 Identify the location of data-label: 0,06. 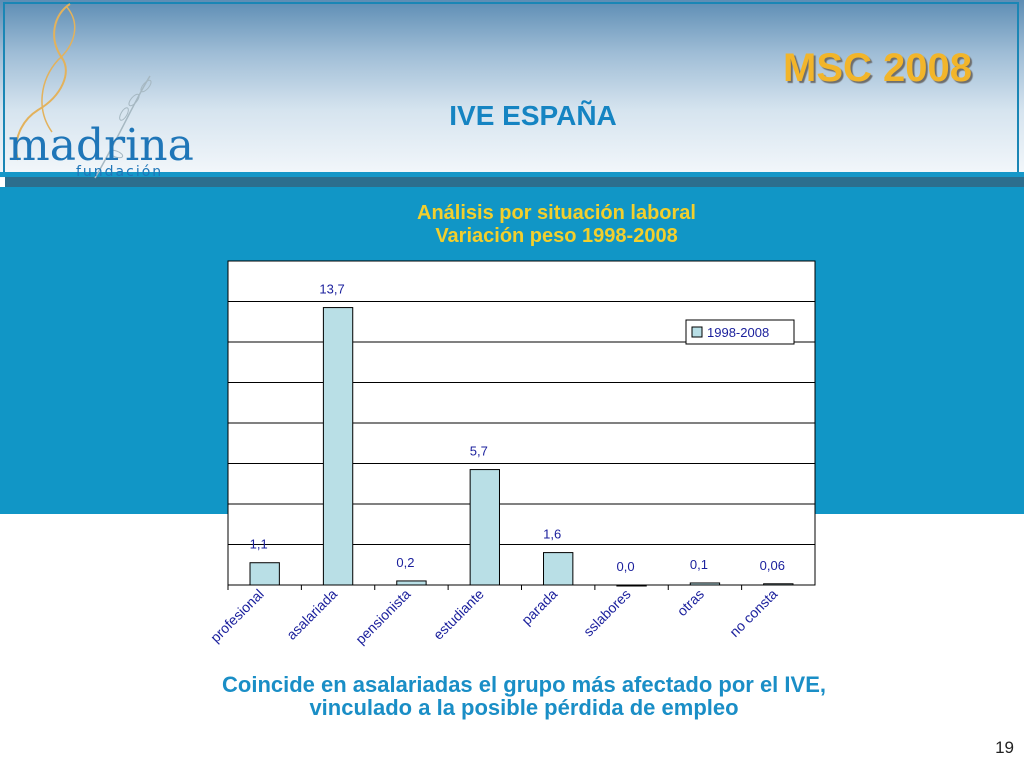
(772, 565).